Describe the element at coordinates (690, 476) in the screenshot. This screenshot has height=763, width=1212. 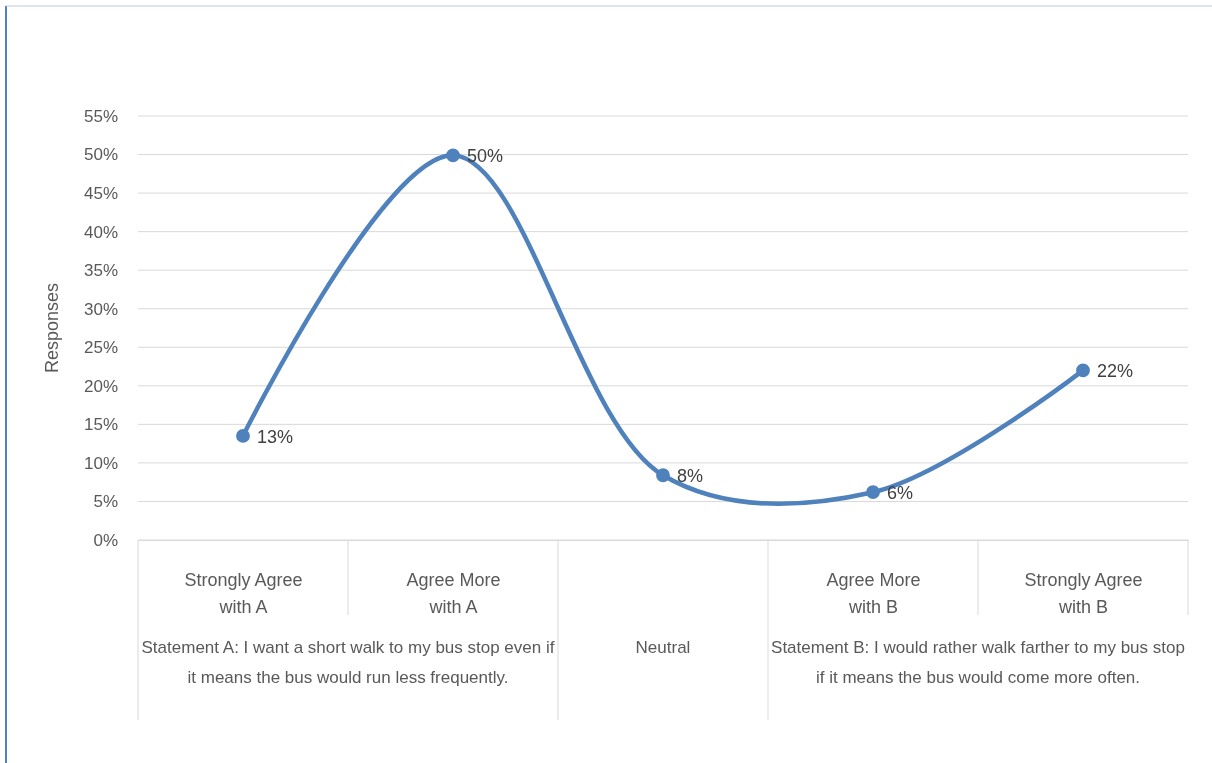
I see `data-label: 8%` at that location.